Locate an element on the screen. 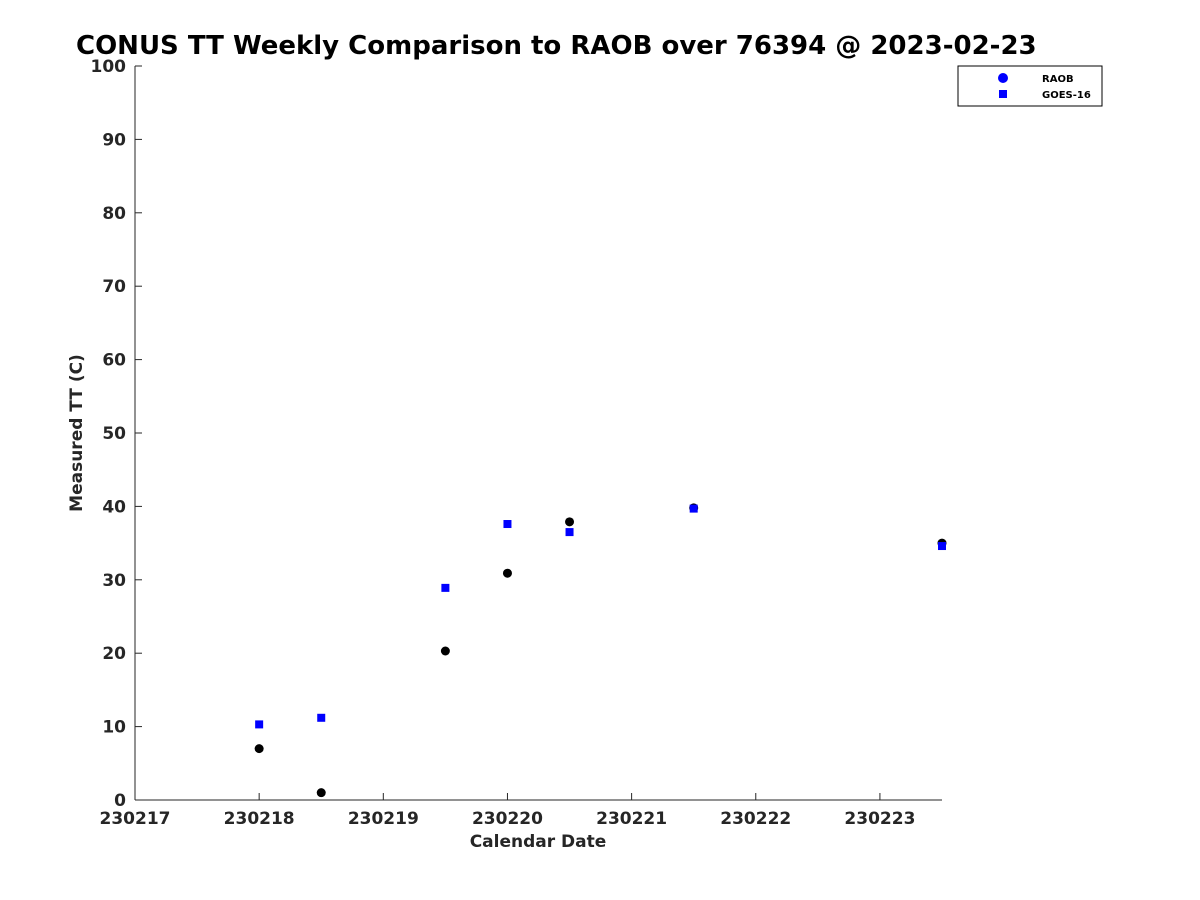 Image resolution: width=1200 pixels, height=900 pixels. y-tick-label: 90 is located at coordinates (114, 140).